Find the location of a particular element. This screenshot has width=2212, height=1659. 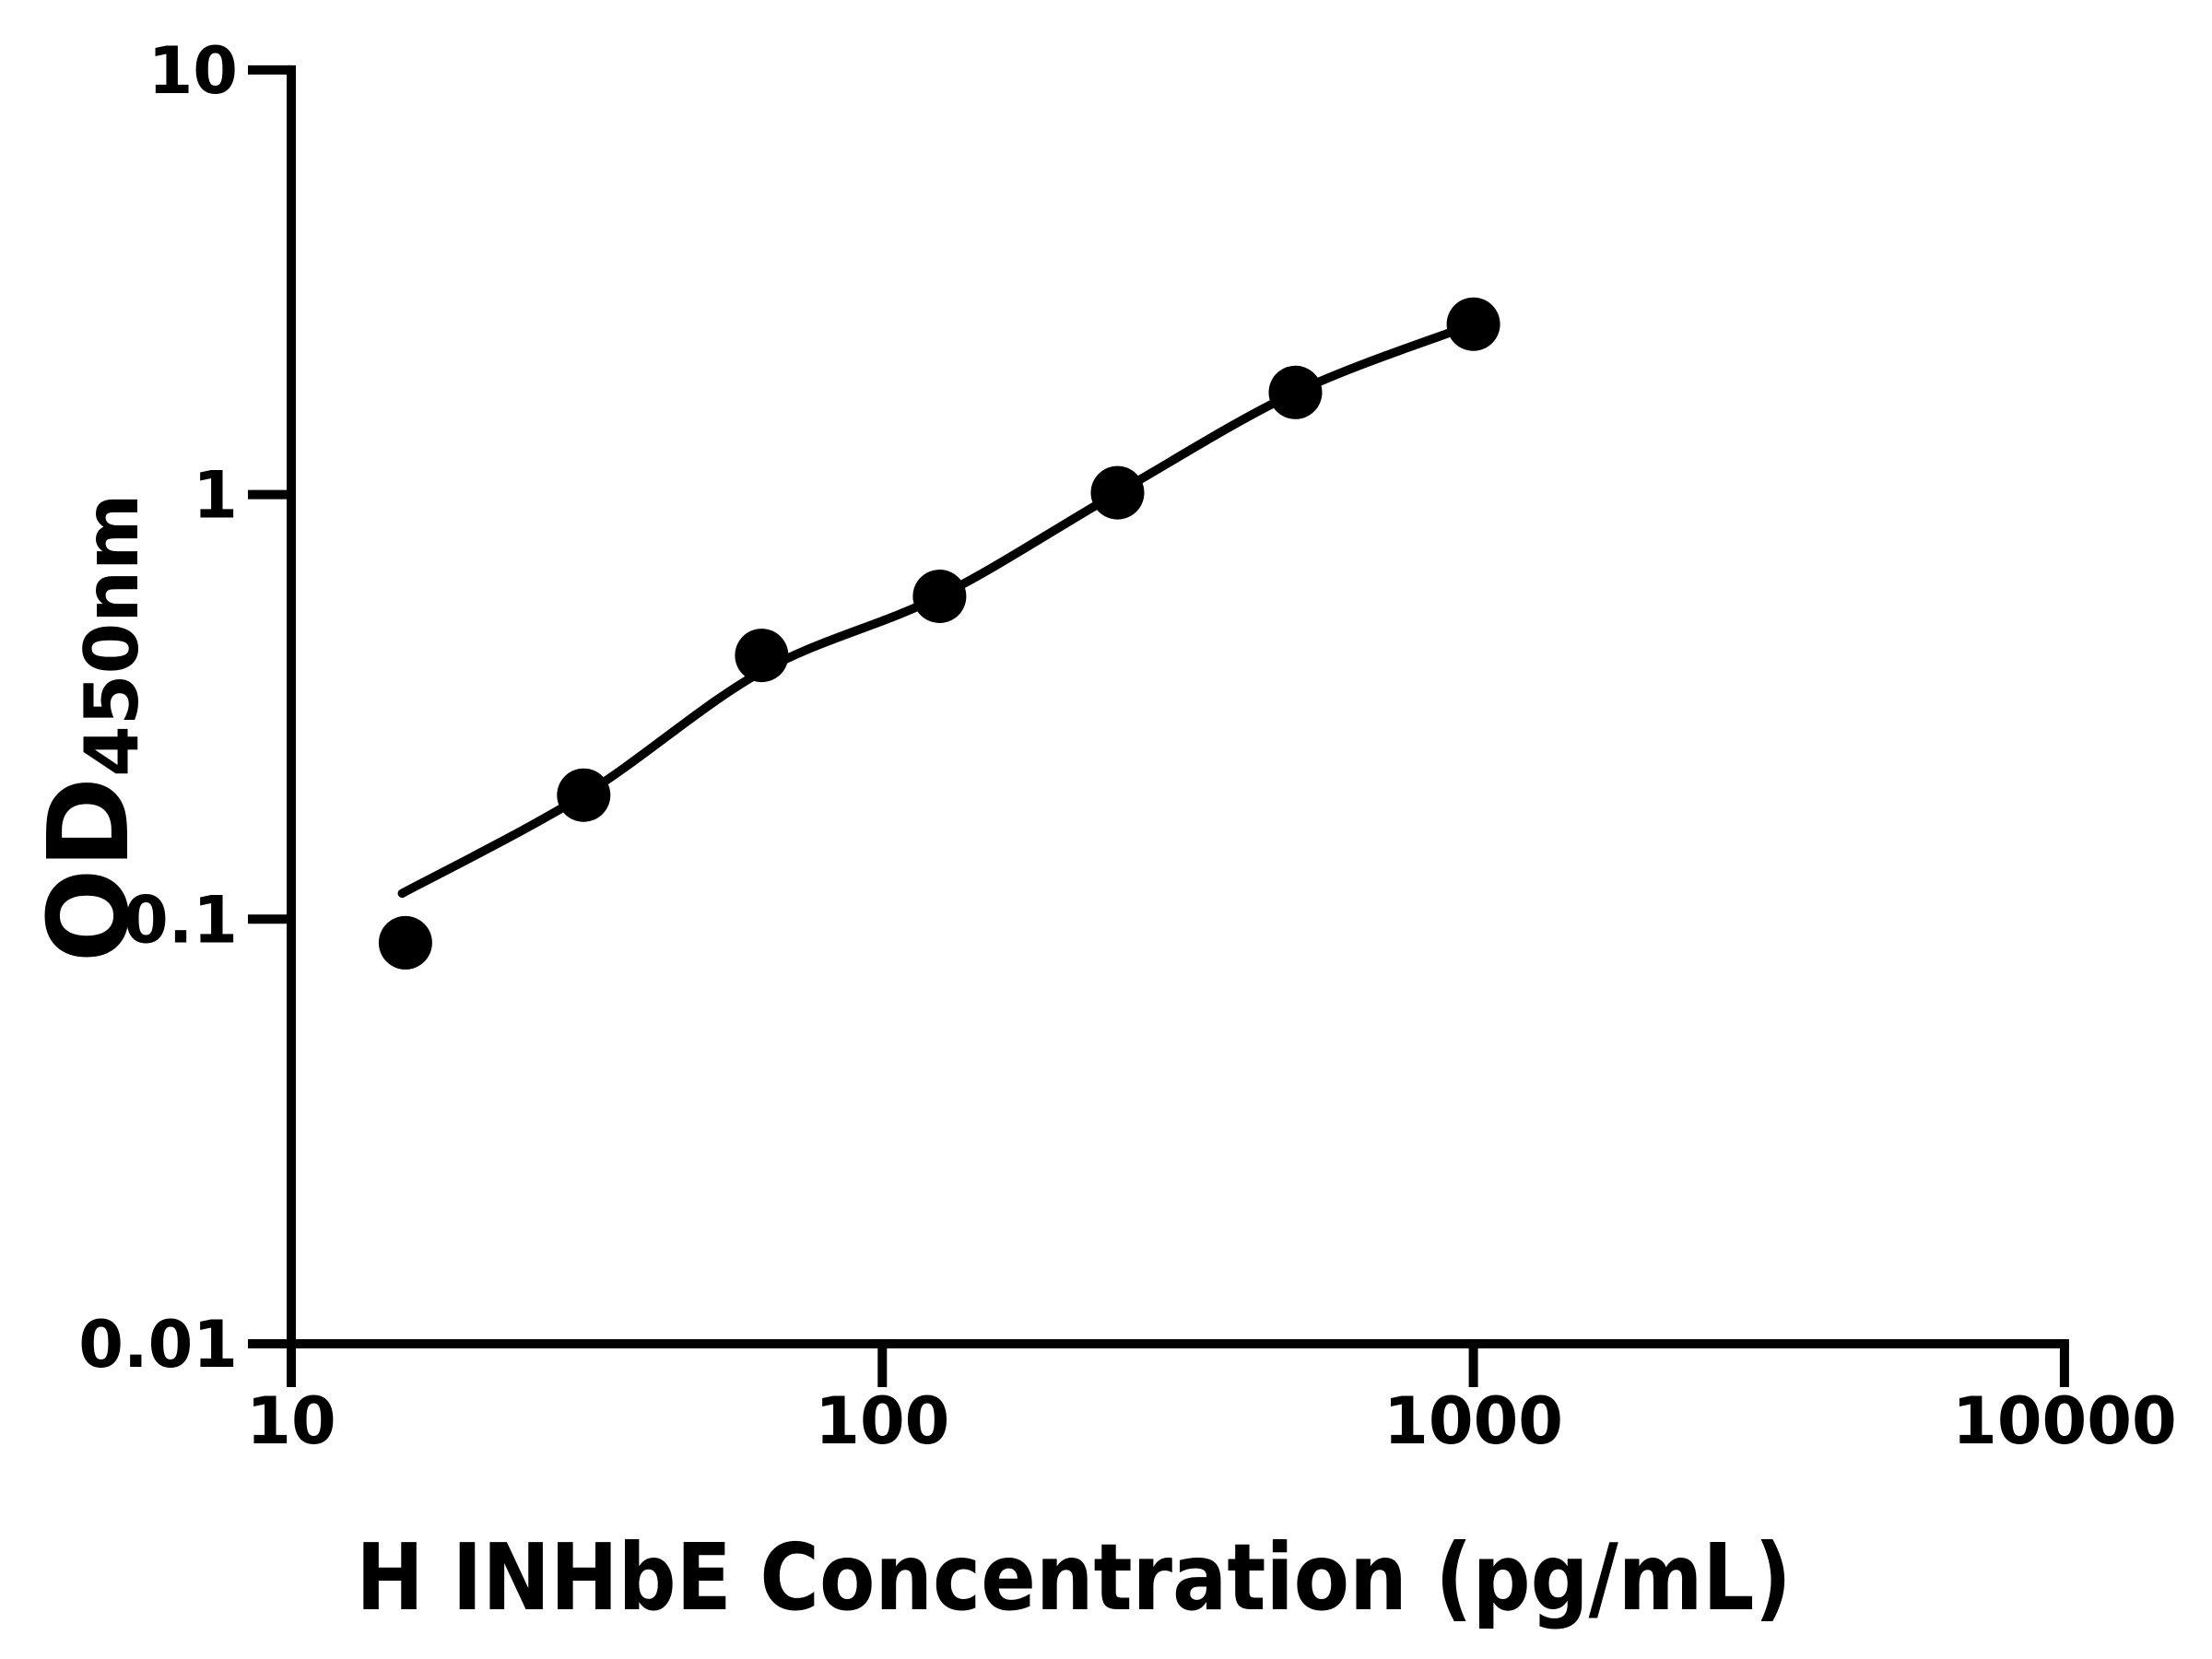

x-tick-label: 10000 is located at coordinates (2064, 1421).